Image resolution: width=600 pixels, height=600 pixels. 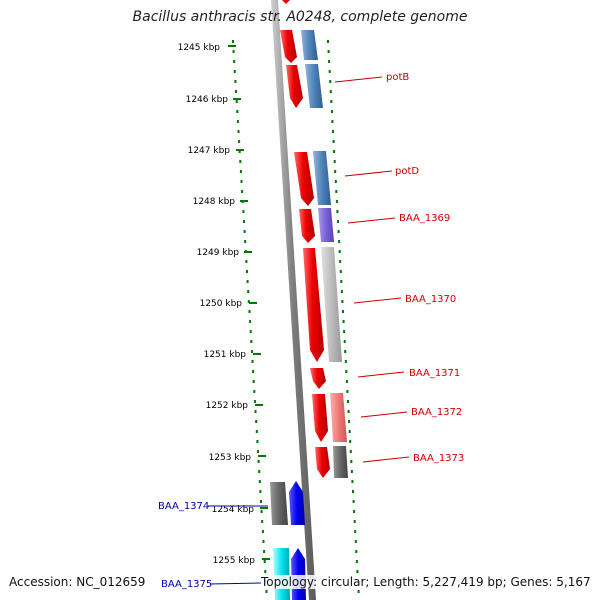 What do you see at coordinates (424, 218) in the screenshot?
I see `gene-label-baa-1369: BAA_1369` at bounding box center [424, 218].